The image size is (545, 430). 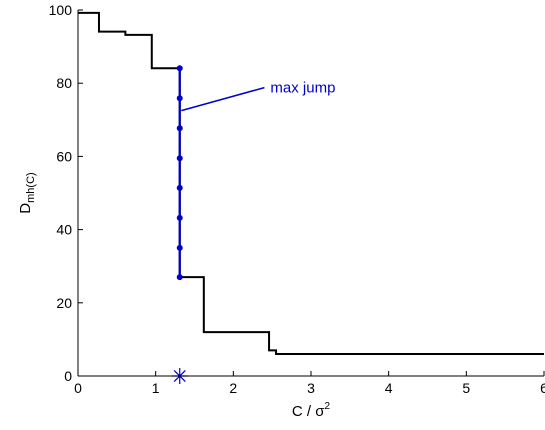 What do you see at coordinates (66, 193) in the screenshot?
I see `y-axis: 0 20 40 60 80 100` at bounding box center [66, 193].